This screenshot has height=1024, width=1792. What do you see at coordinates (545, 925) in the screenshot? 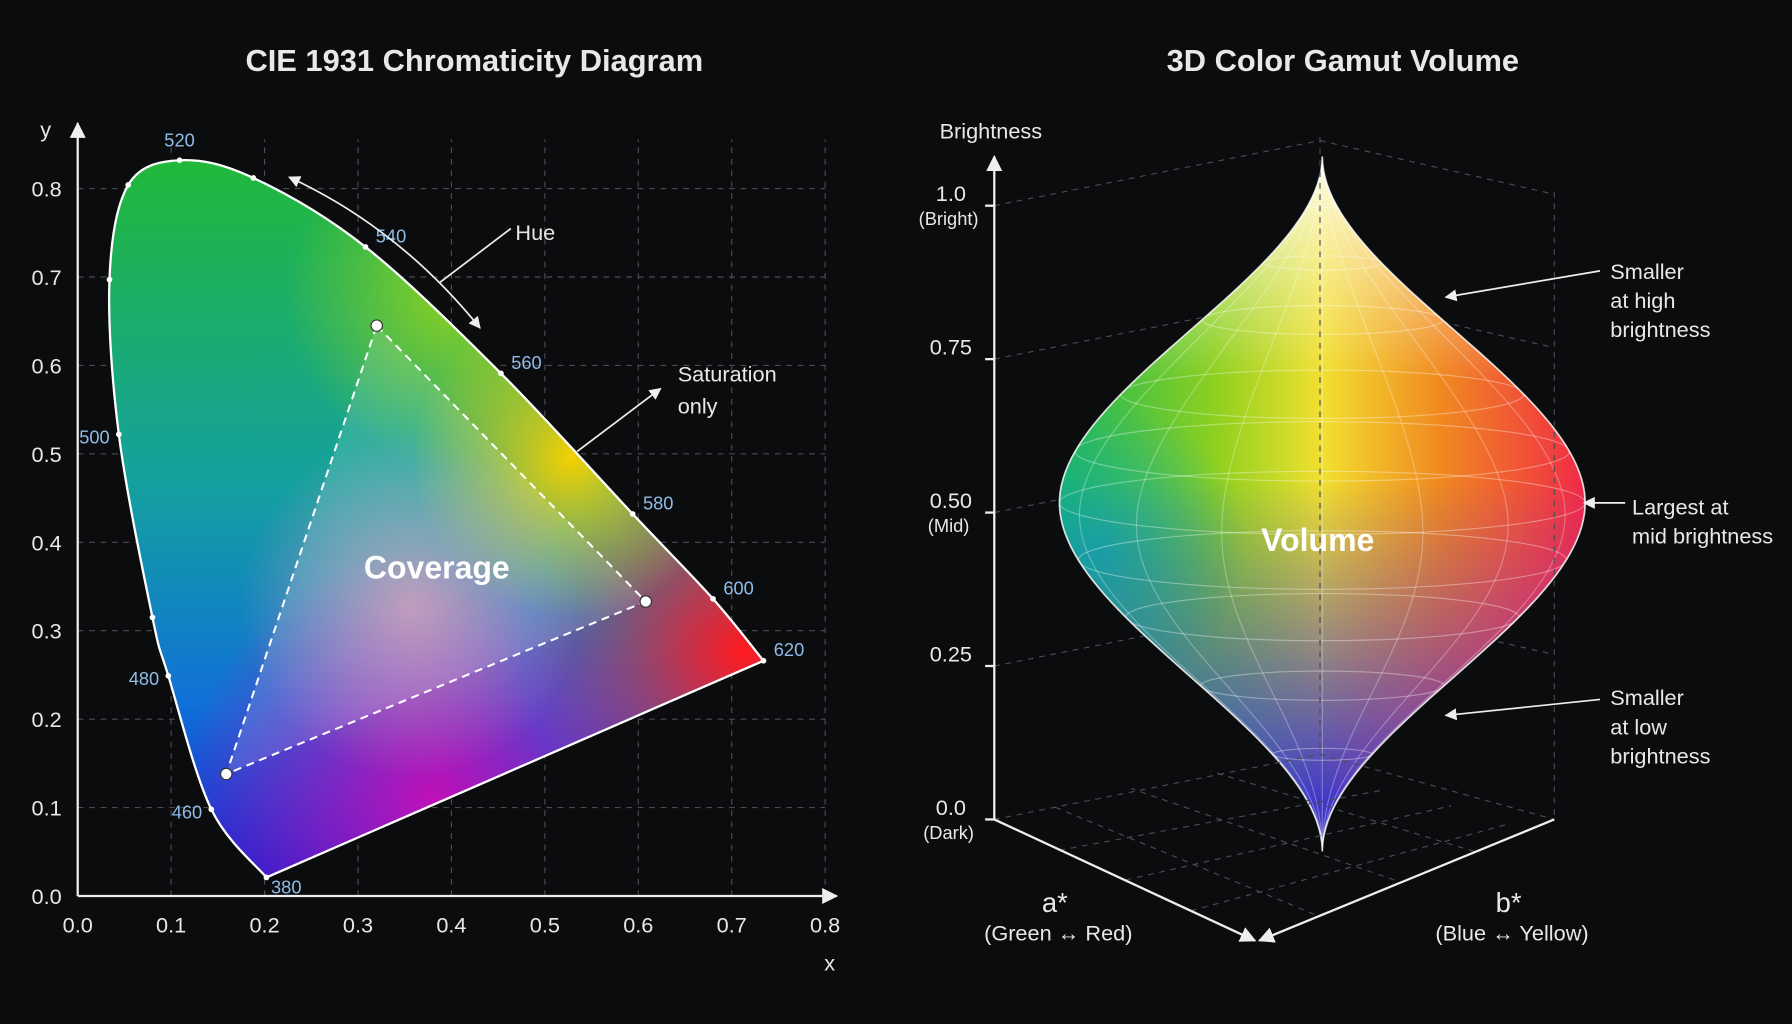
I see `x-tick-label: 0.5` at bounding box center [545, 925].